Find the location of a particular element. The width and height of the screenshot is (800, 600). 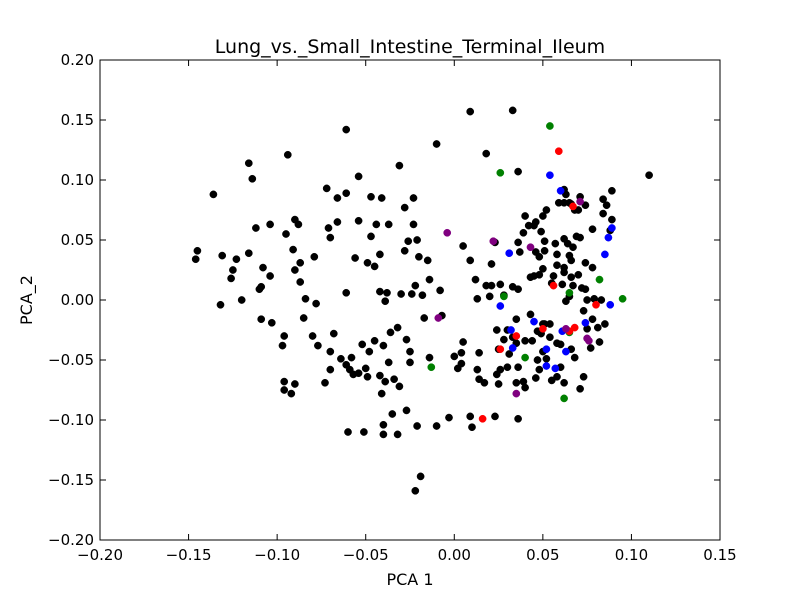

x-tick-label: 0.10 is located at coordinates (631, 555).